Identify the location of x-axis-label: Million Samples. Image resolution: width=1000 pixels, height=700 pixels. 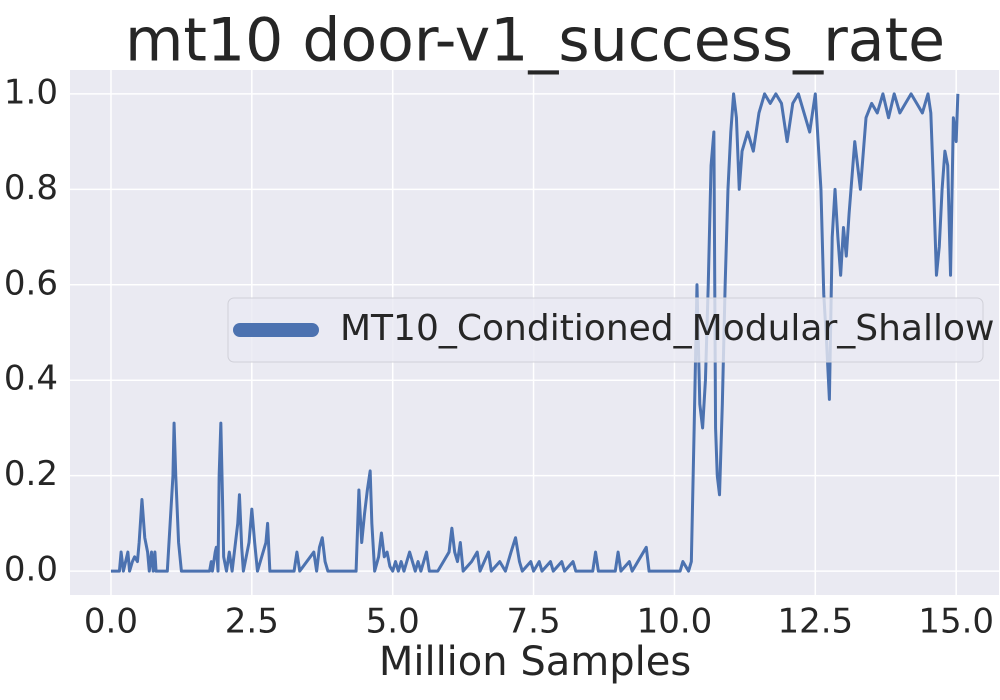
(535, 662).